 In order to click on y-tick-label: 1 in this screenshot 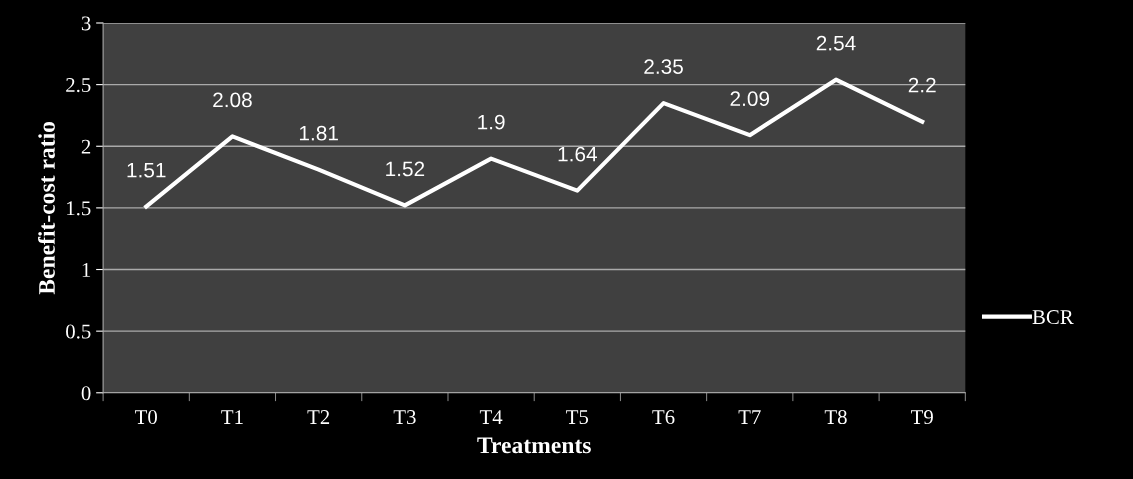, I will do `click(86, 269)`.